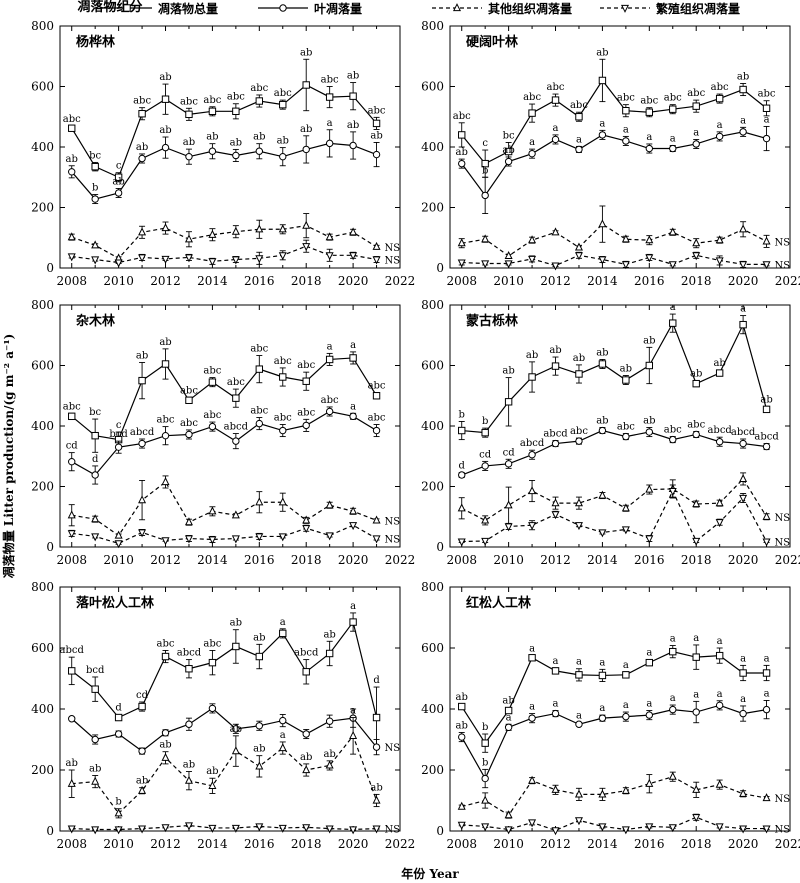 The image size is (800, 883). I want to click on x-tick-label: 2014, so click(212, 844).